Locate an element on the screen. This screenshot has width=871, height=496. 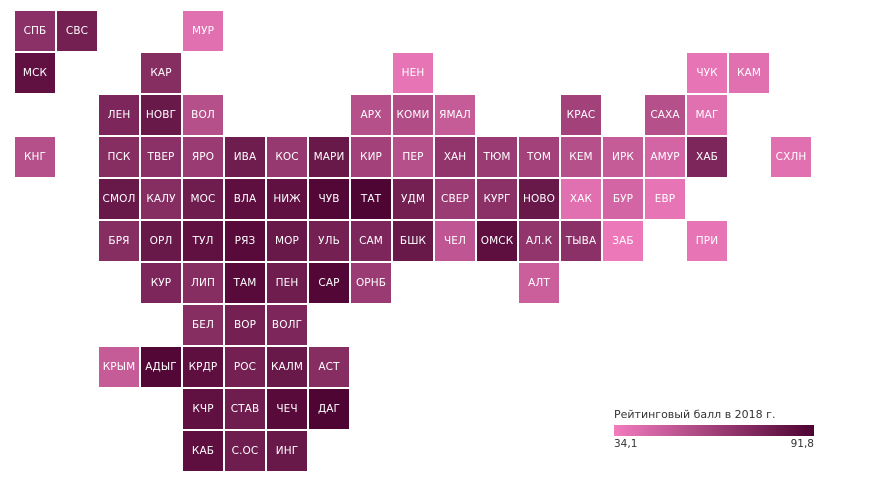
region-tile: ХАН is located at coordinates (455, 157).